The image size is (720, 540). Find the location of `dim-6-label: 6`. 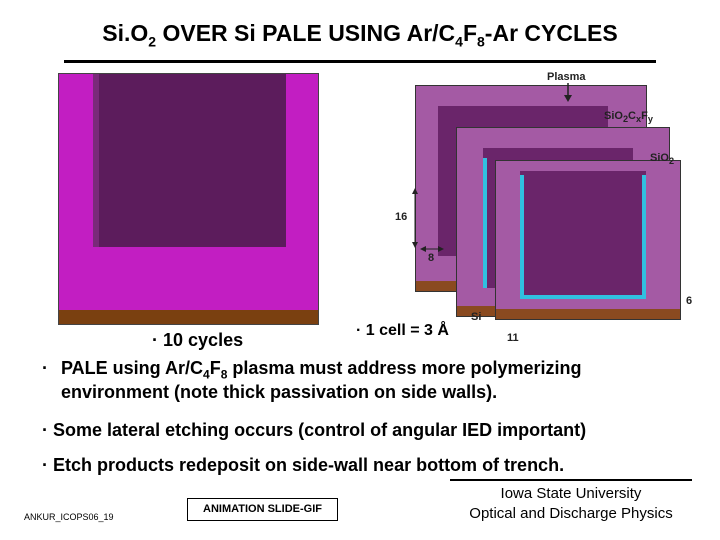

dim-6-label: 6 is located at coordinates (689, 301).